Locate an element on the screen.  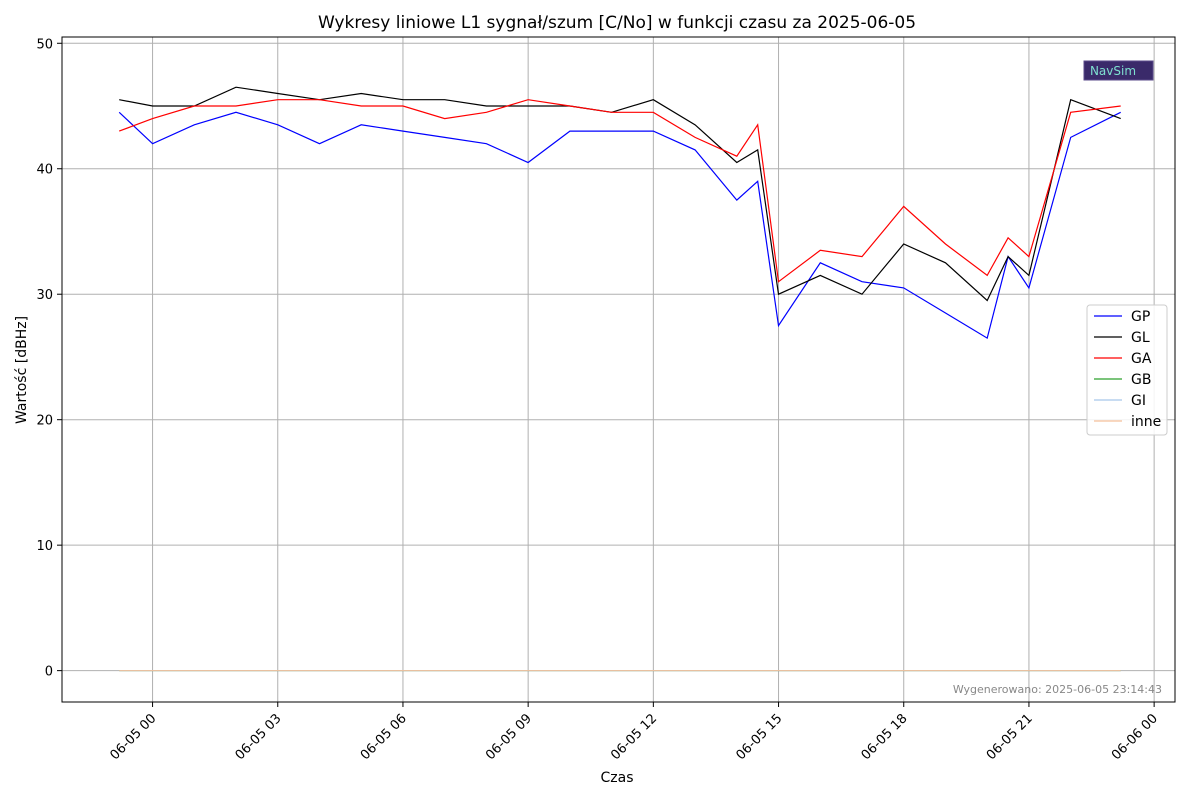
logo-text: NavSim is located at coordinates (1113, 71).